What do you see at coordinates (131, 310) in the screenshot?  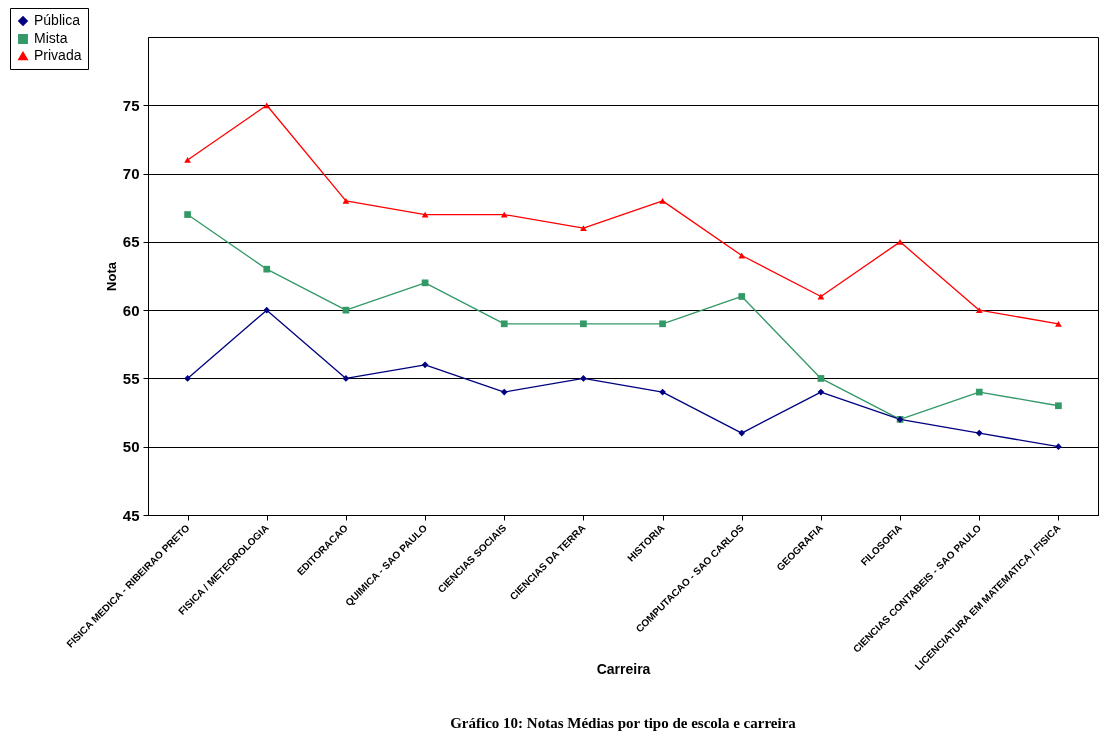 I see `y-tick-label: 60` at bounding box center [131, 310].